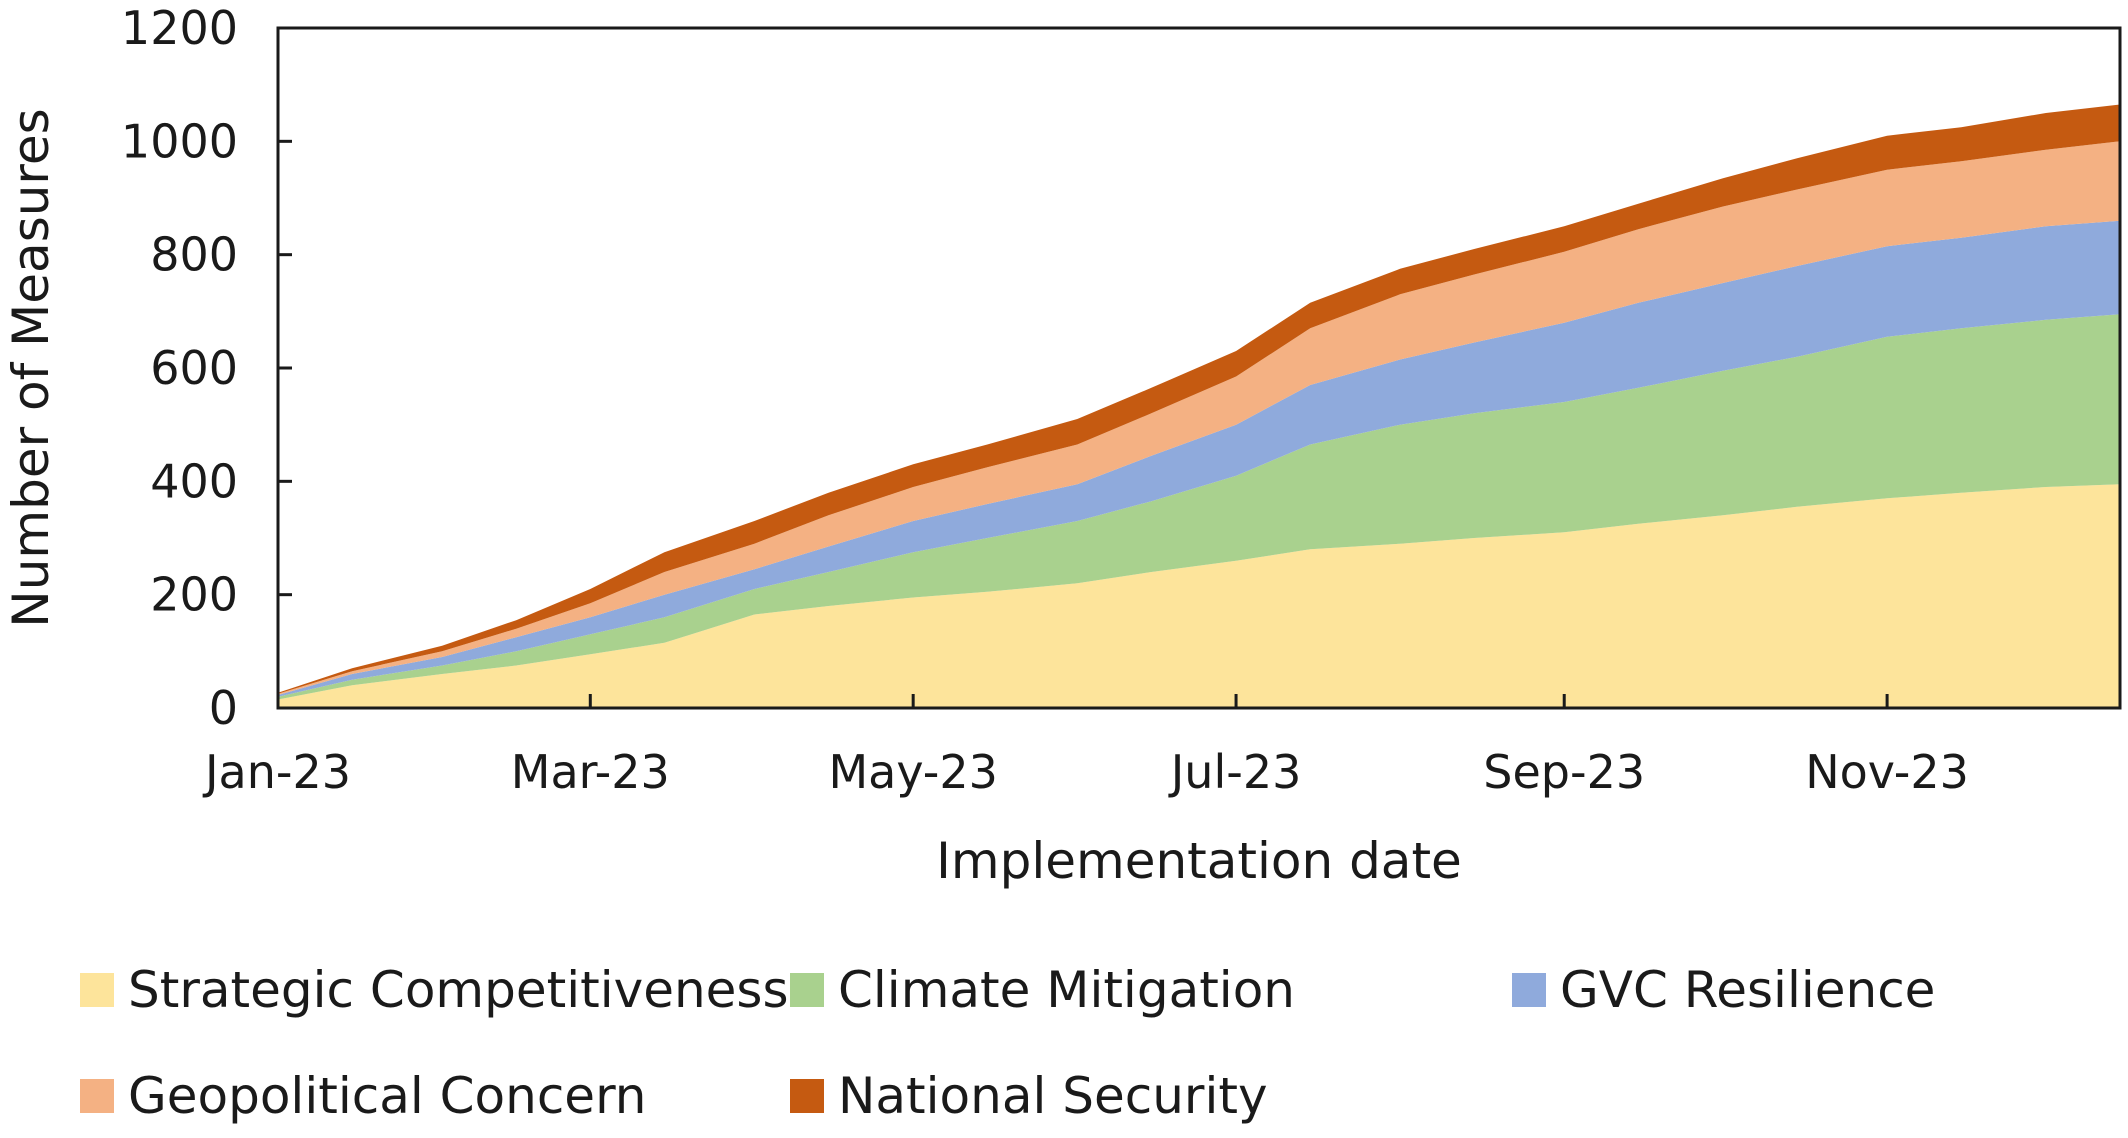 Image resolution: width=2128 pixels, height=1138 pixels. I want to click on y-tick-label: 0, so click(223, 708).